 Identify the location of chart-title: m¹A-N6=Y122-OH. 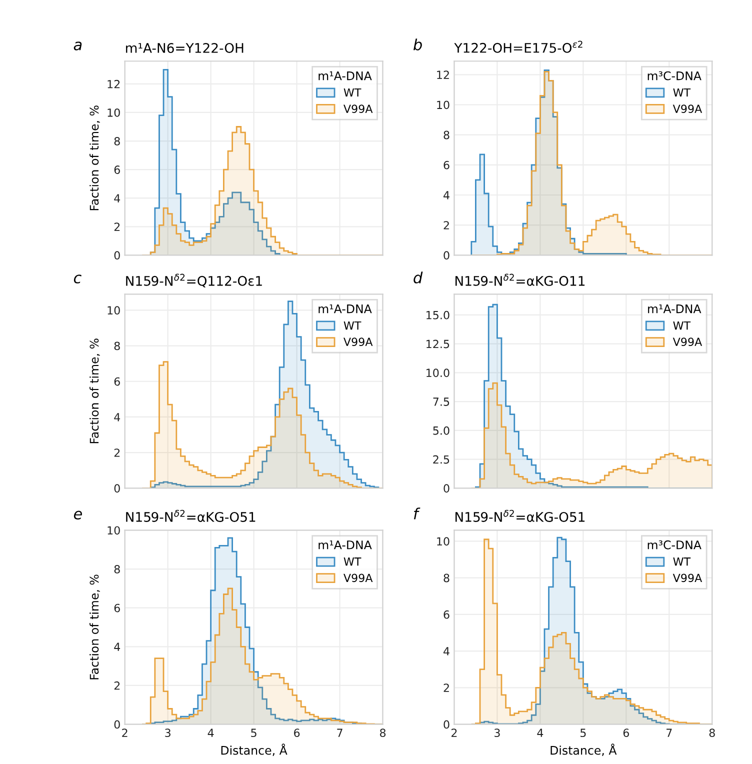
(185, 47).